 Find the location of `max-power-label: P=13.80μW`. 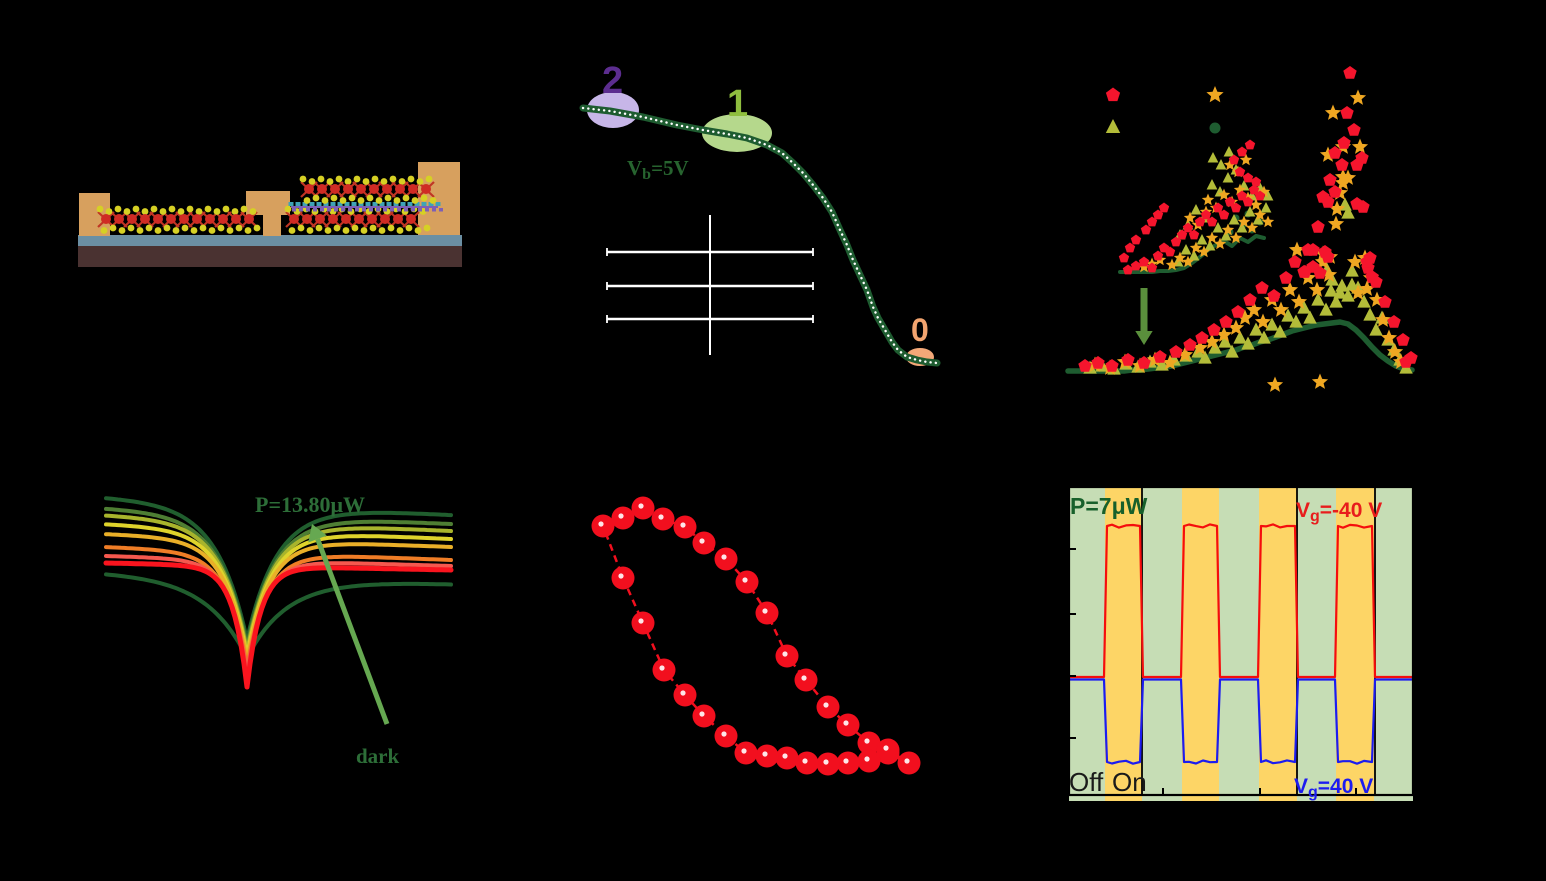

max-power-label: P=13.80μW is located at coordinates (310, 504).